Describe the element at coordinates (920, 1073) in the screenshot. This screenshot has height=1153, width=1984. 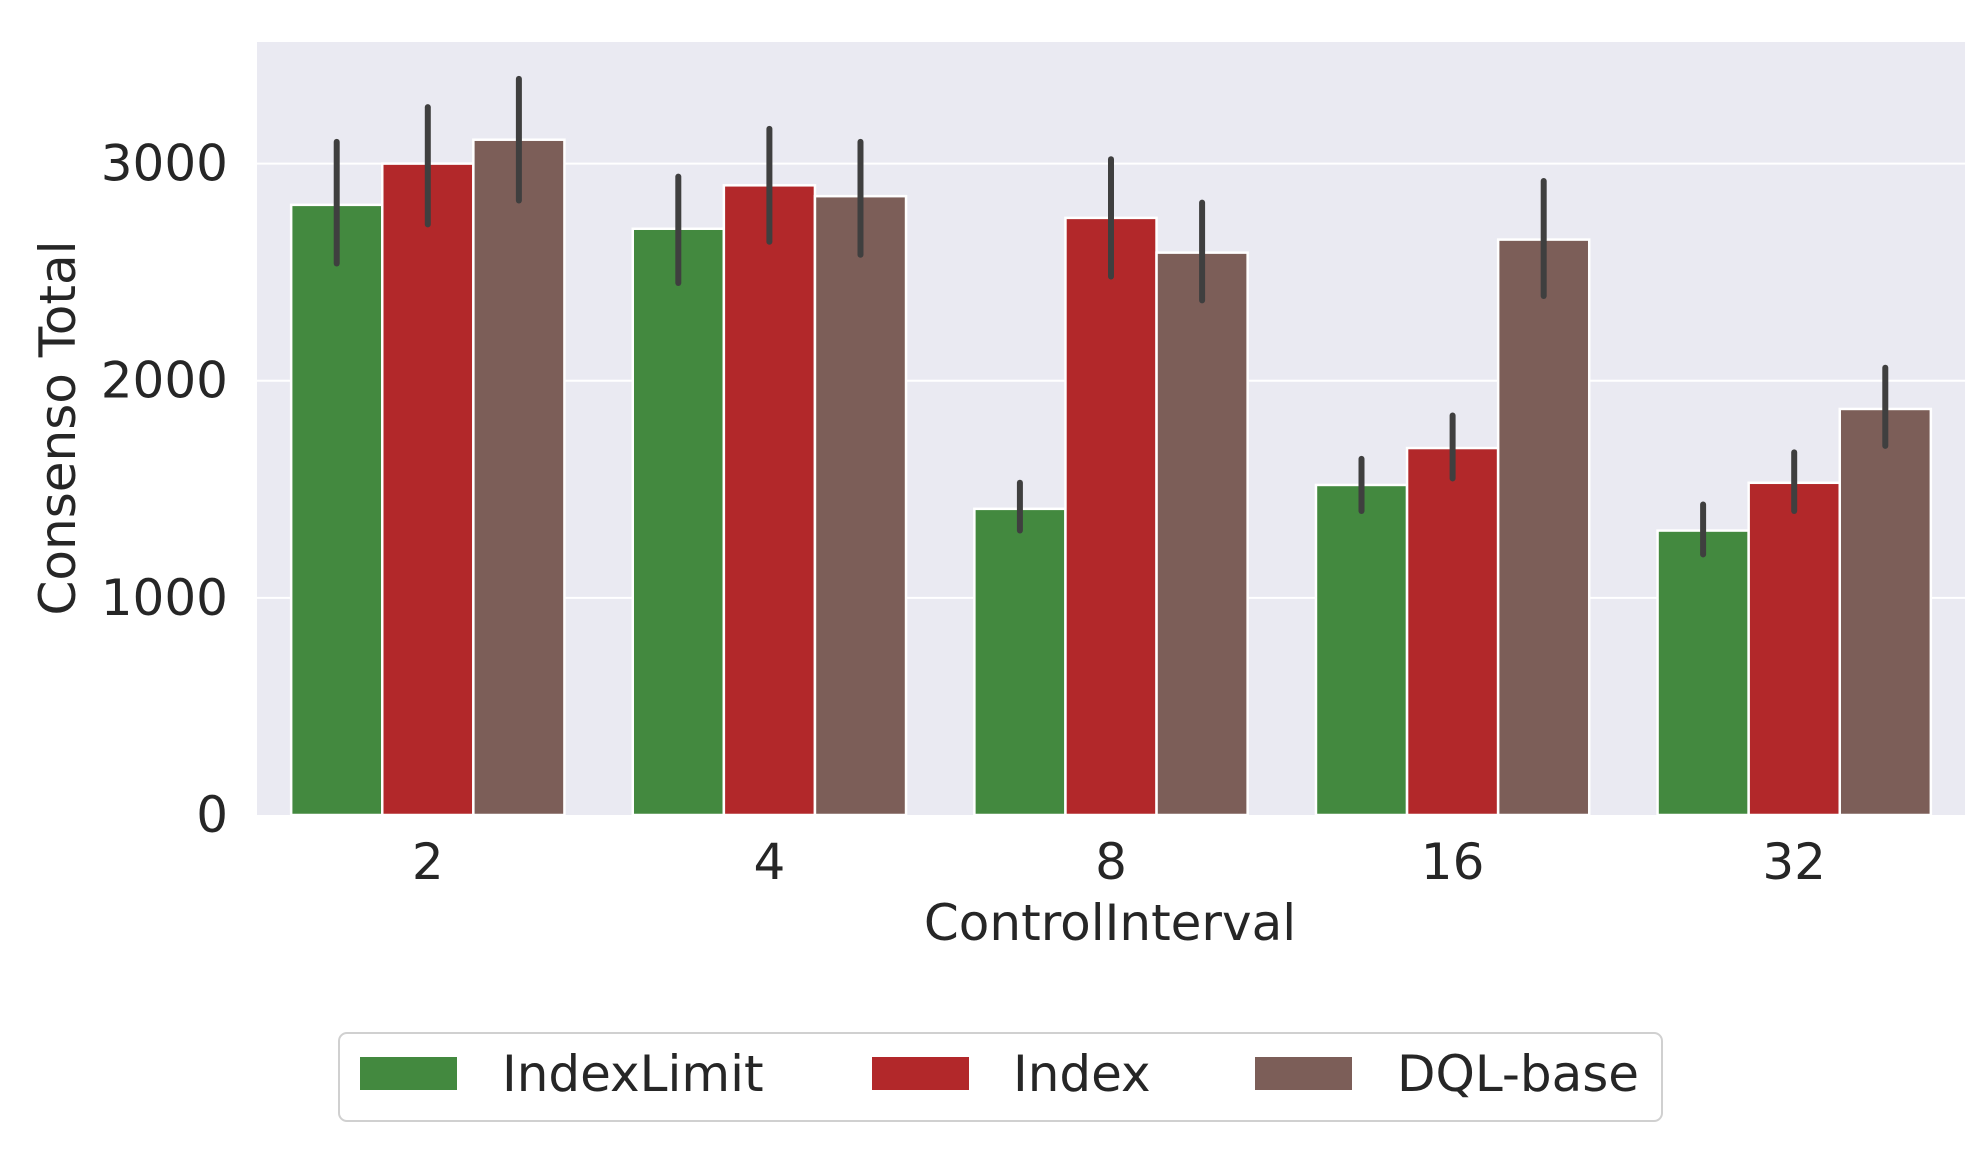
I see `legend-swatch-index` at that location.